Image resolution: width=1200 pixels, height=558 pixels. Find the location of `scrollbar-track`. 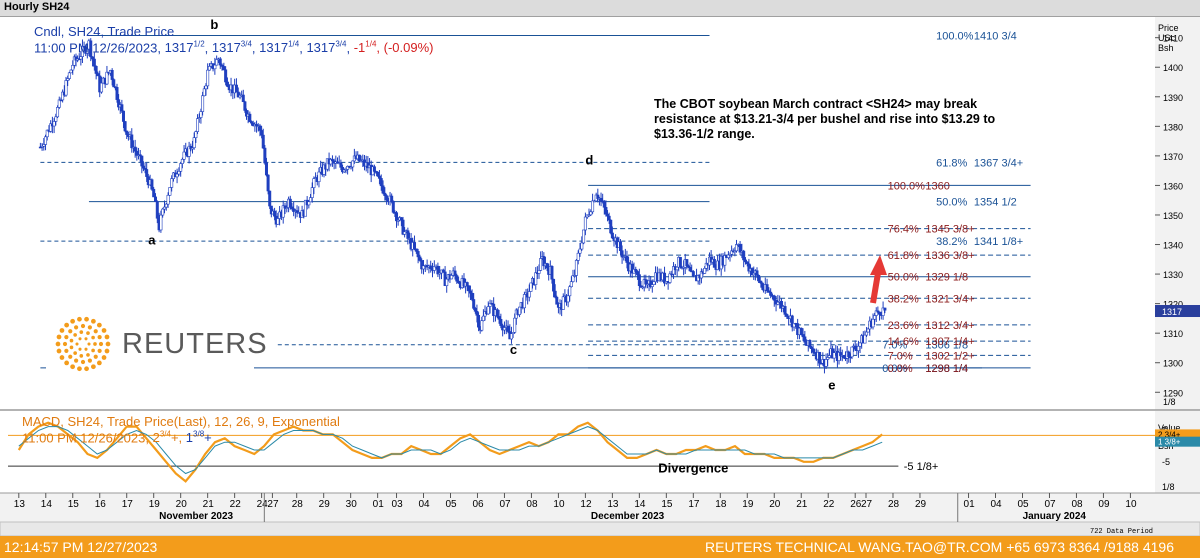

scrollbar-track is located at coordinates (600, 528).